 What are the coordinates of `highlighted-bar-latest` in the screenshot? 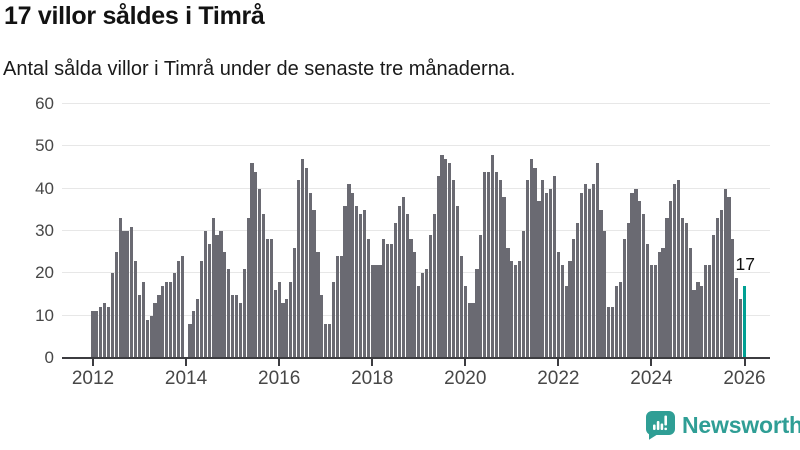 It's located at (744, 322).